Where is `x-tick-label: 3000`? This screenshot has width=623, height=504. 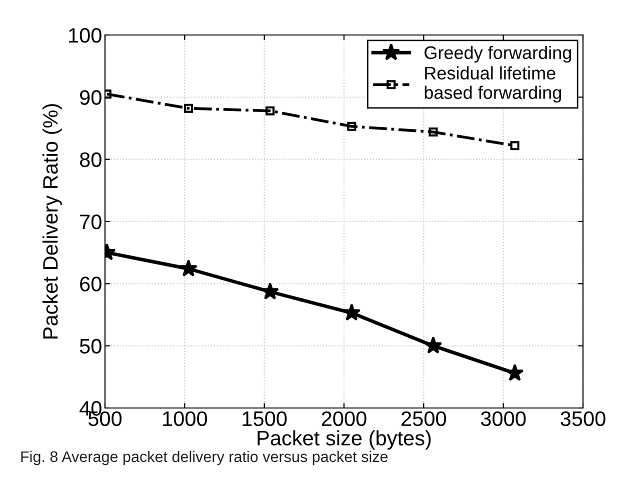 x-tick-label: 3000 is located at coordinates (503, 418).